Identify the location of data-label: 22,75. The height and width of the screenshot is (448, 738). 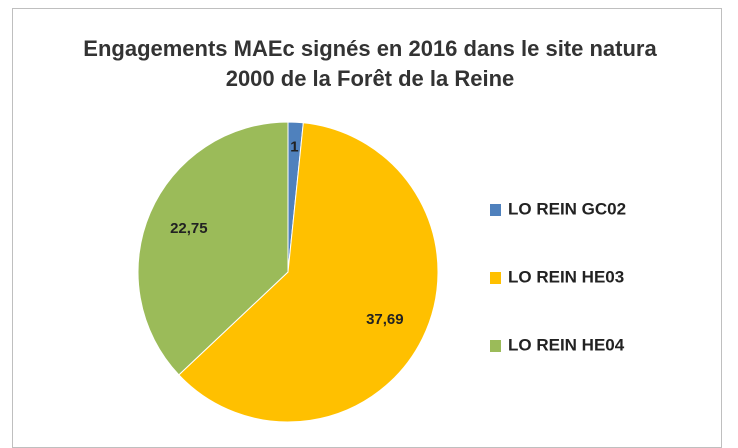
(189, 228).